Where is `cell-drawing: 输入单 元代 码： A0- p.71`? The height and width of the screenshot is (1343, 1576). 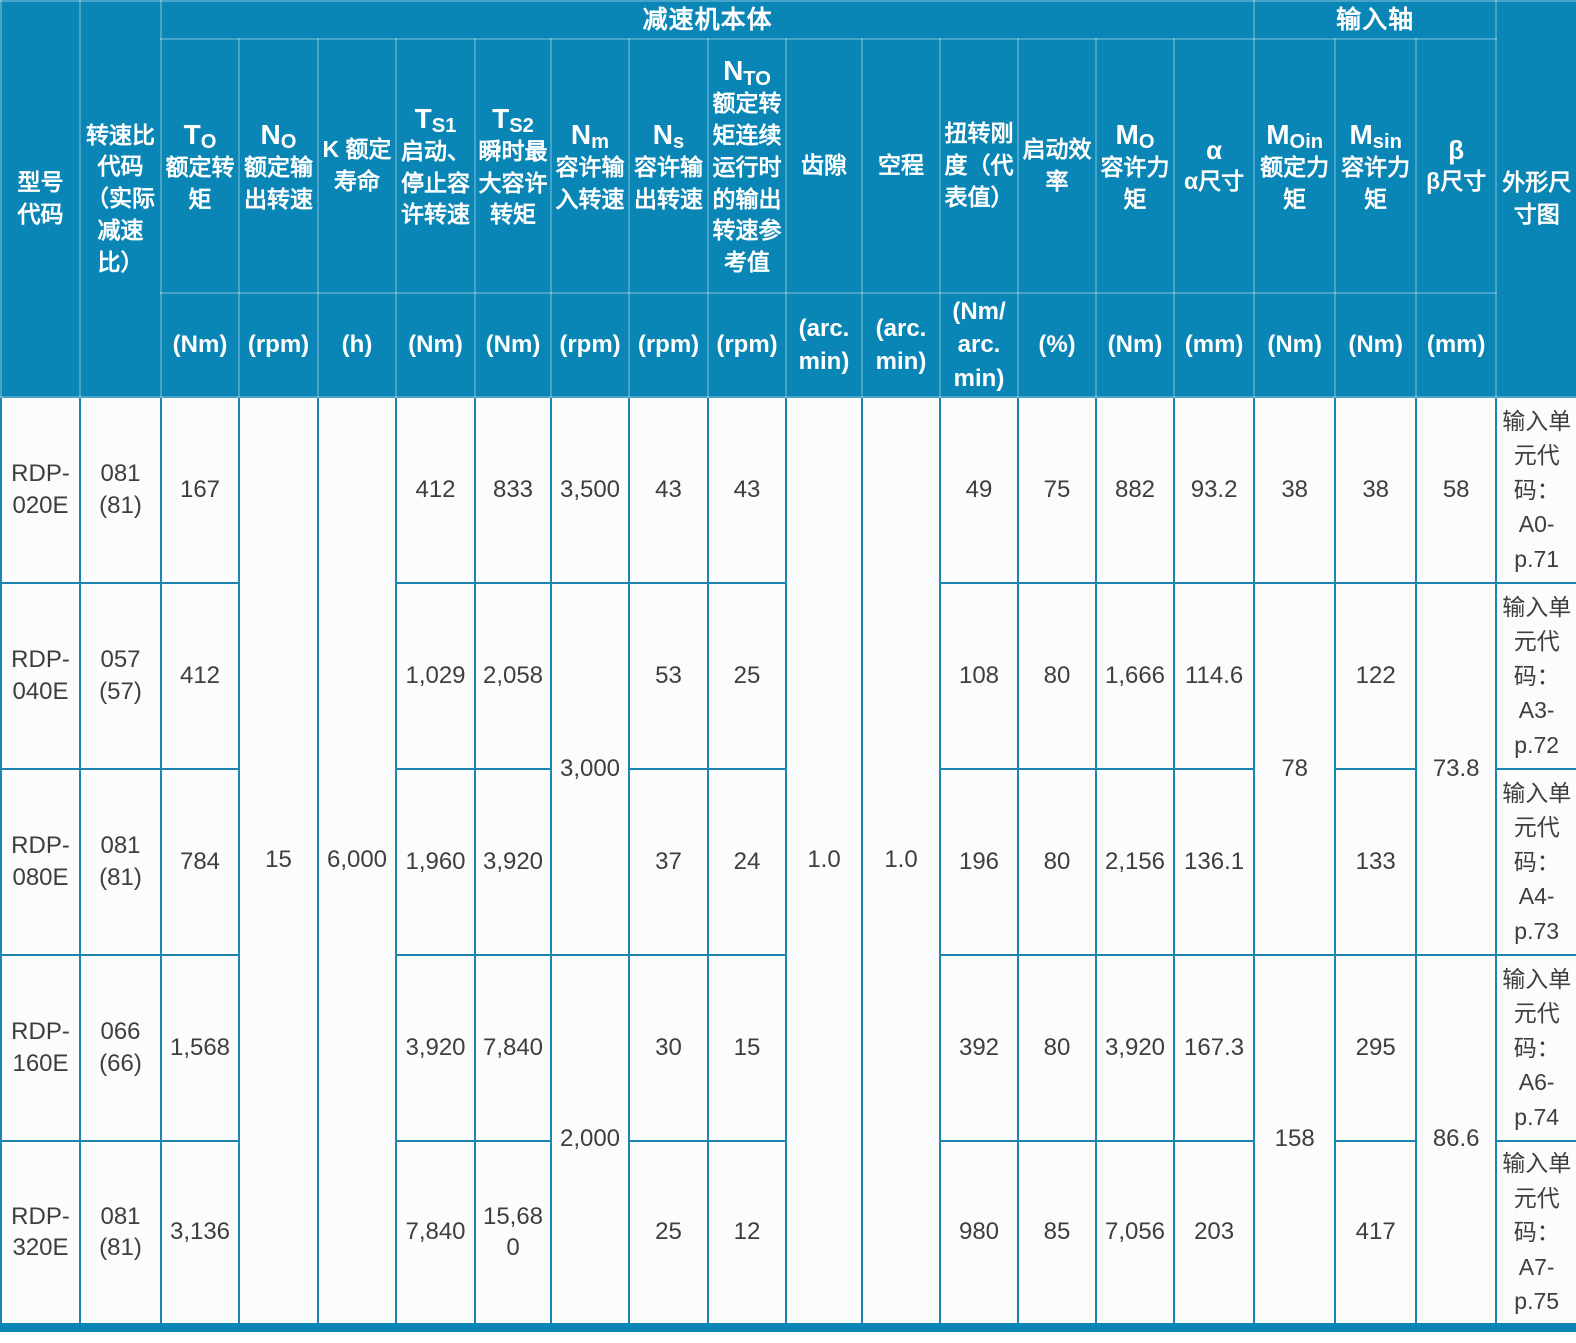
cell-drawing: 输入单 元代 码： A0- p.71 is located at coordinates (1535, 490).